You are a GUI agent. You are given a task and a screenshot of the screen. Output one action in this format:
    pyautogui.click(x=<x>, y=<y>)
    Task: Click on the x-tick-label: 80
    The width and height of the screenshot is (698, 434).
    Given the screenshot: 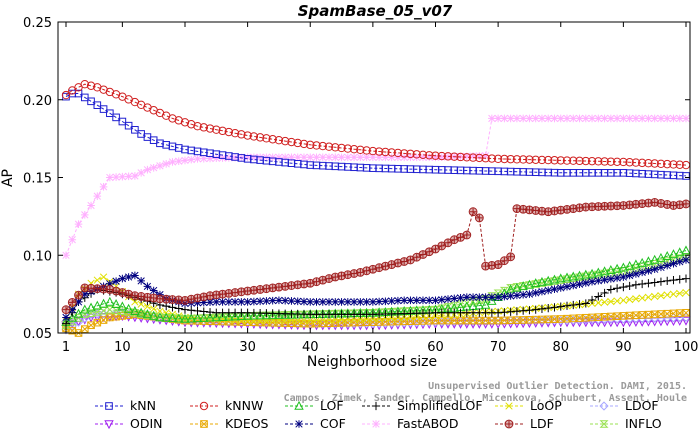 What is the action you would take?
    pyautogui.click(x=560, y=347)
    